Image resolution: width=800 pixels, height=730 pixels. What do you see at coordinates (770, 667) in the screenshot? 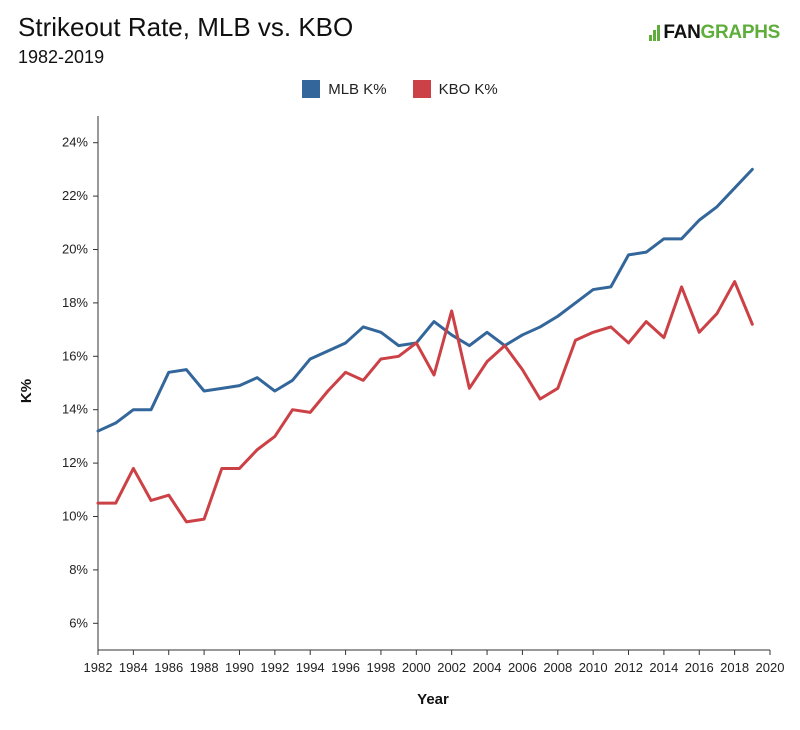
I see `x-tick-label: 2020` at bounding box center [770, 667].